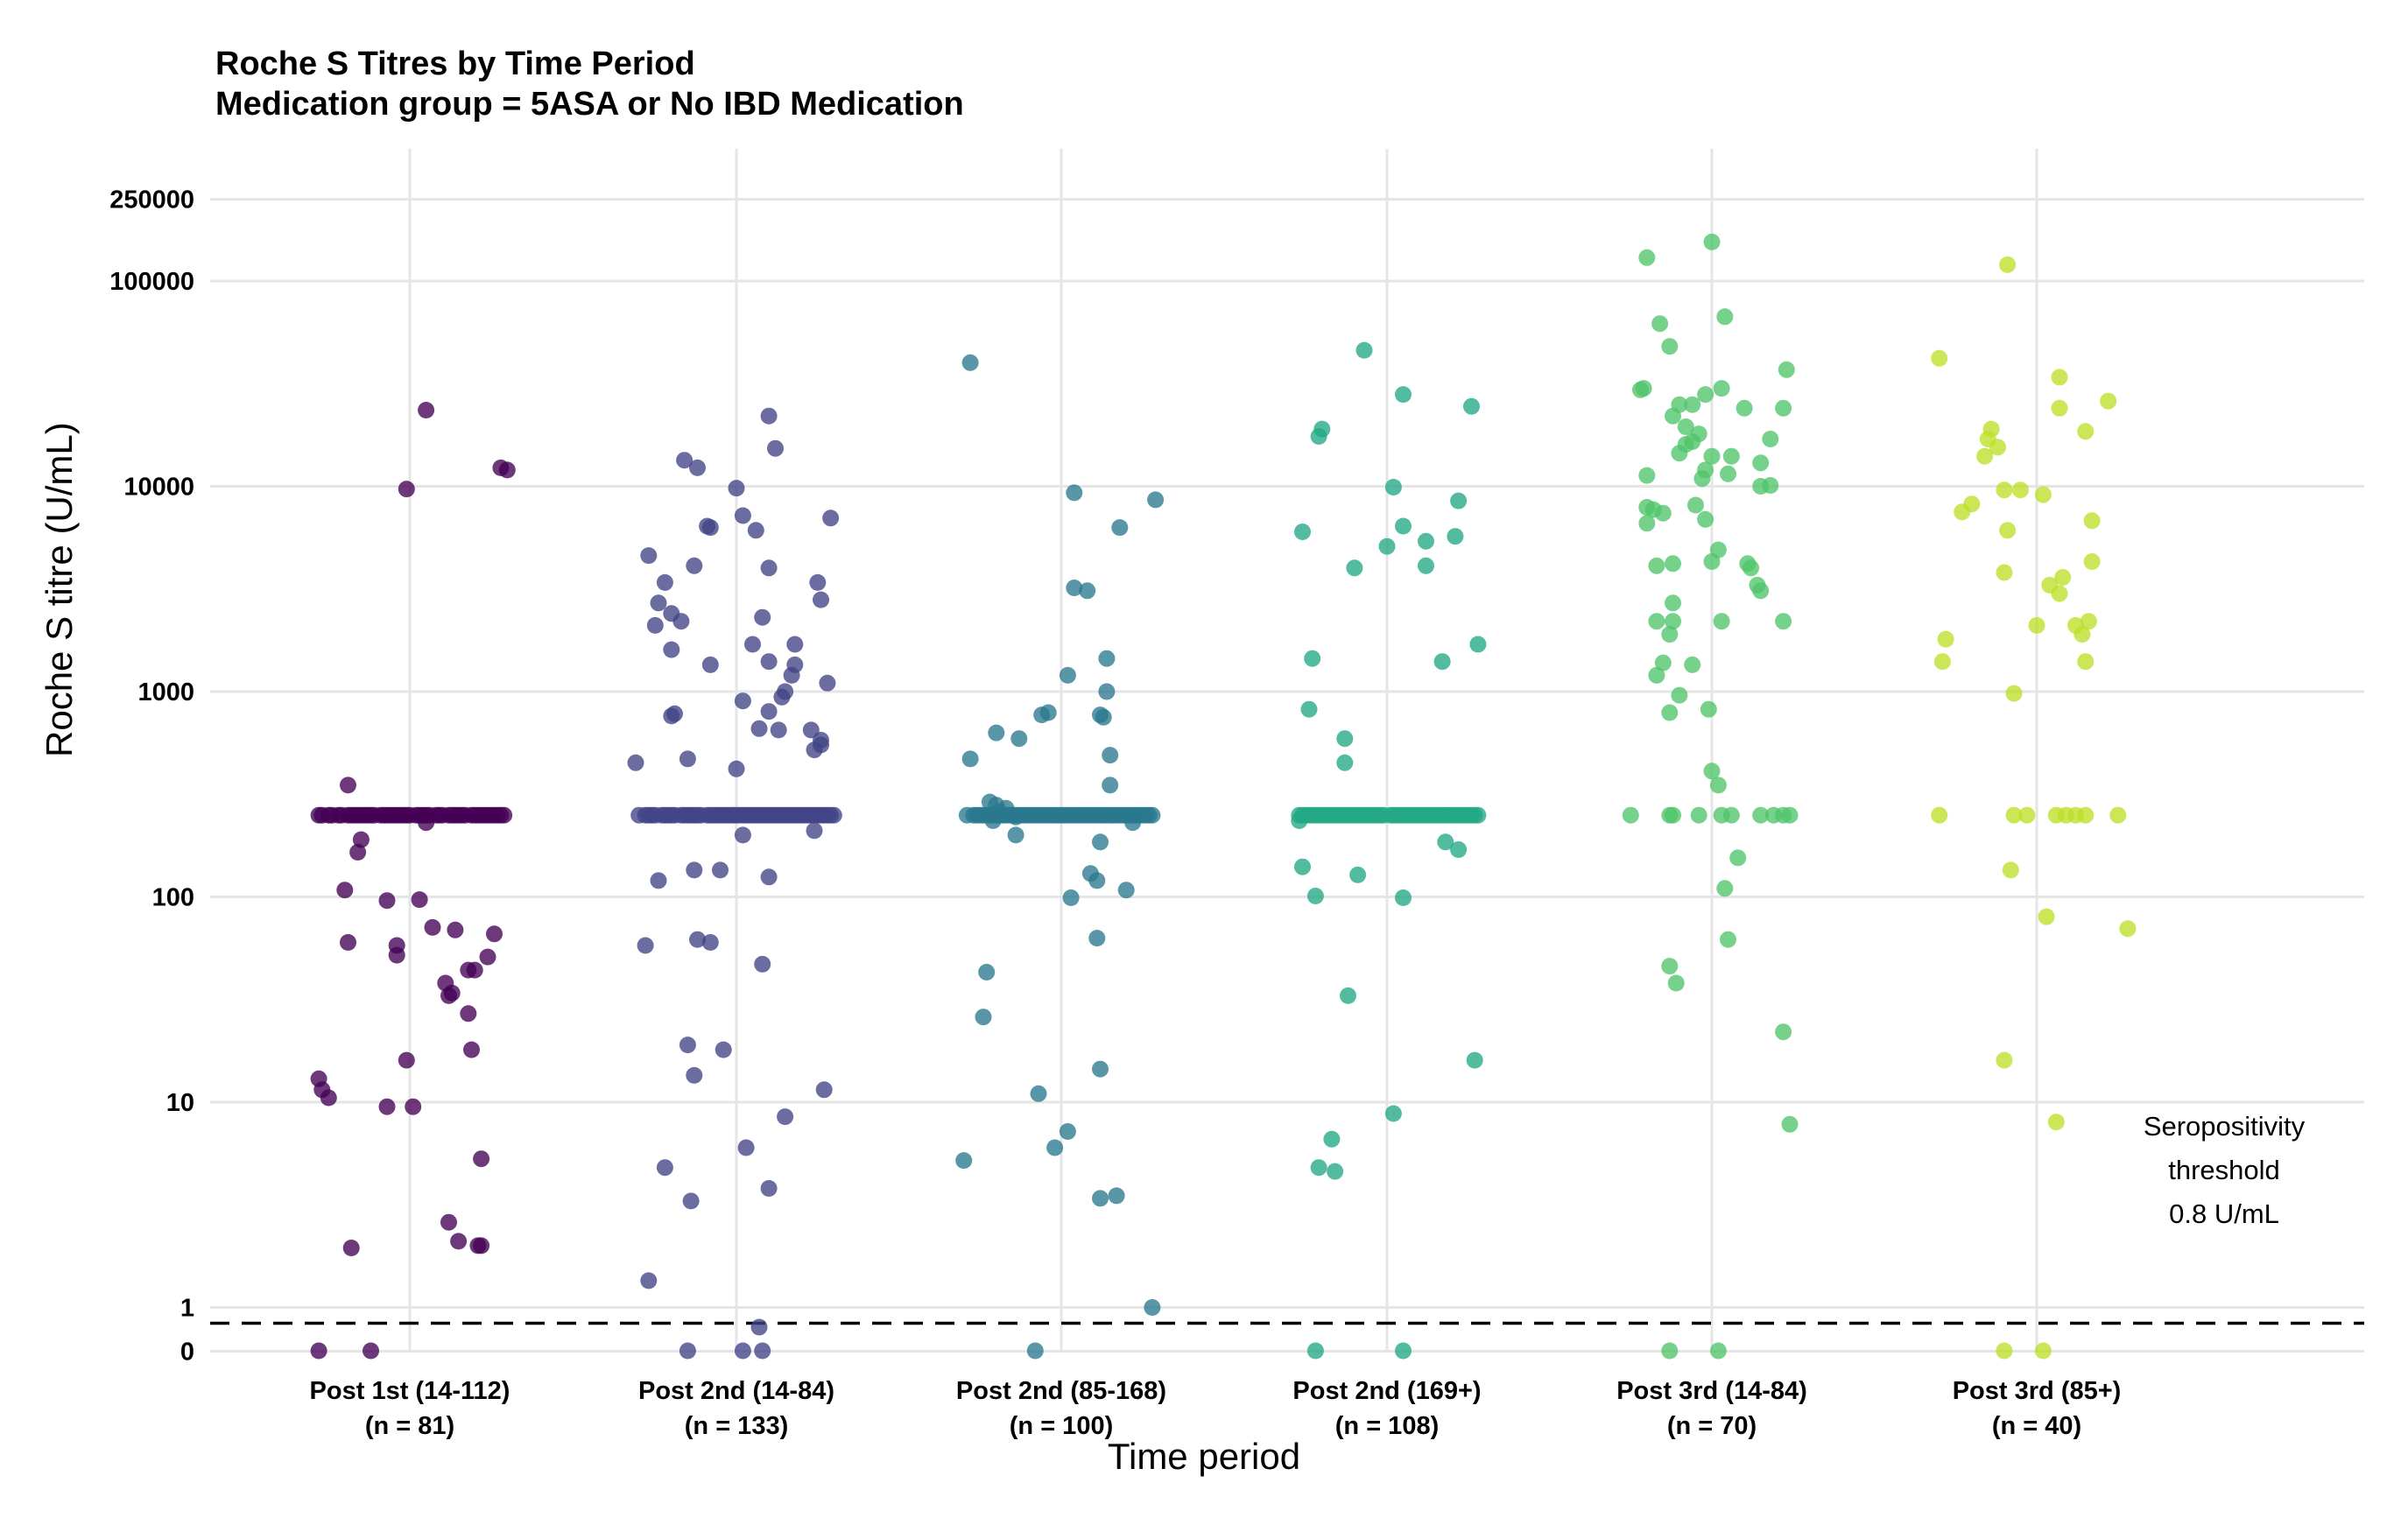 This screenshot has height=1532, width=2408. Describe the element at coordinates (2224, 1127) in the screenshot. I see `threshold-annotation-line-1: Seropositivity` at that location.